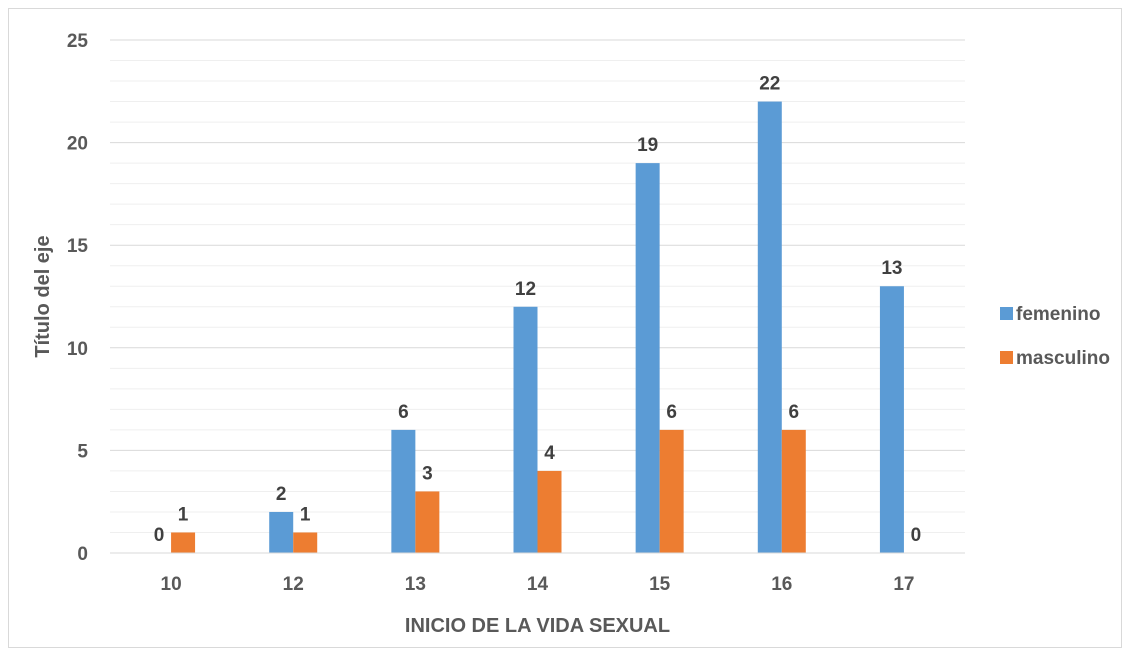 Image resolution: width=1132 pixels, height=654 pixels. I want to click on data-label-femenino-16: 22, so click(769, 84).